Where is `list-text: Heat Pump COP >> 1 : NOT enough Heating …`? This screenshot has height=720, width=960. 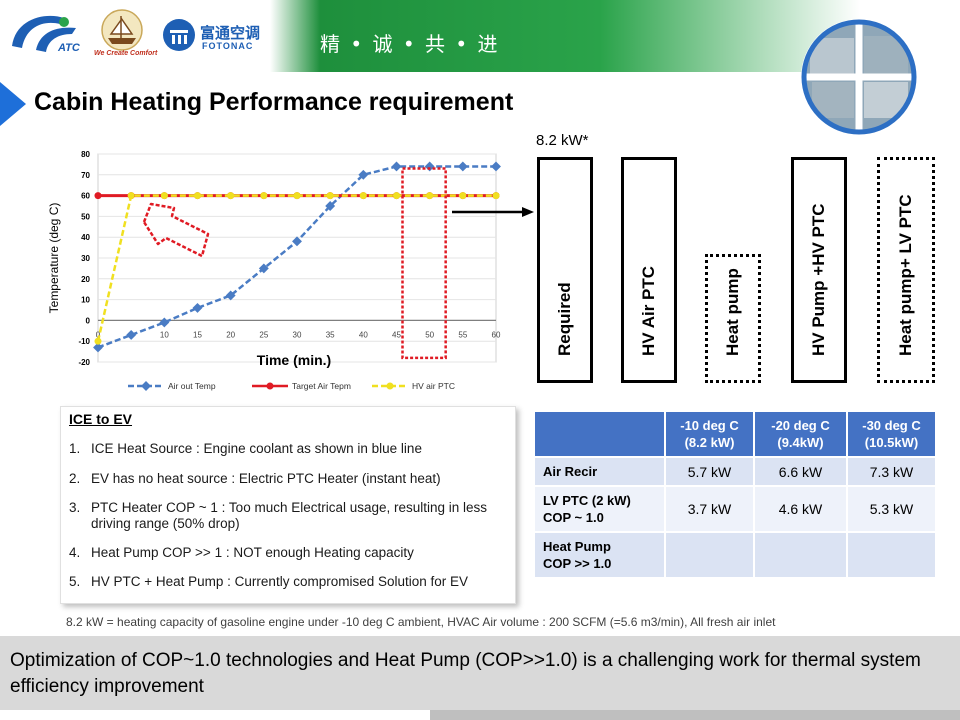 list-text: Heat Pump COP >> 1 : NOT enough Heating … is located at coordinates (252, 552).